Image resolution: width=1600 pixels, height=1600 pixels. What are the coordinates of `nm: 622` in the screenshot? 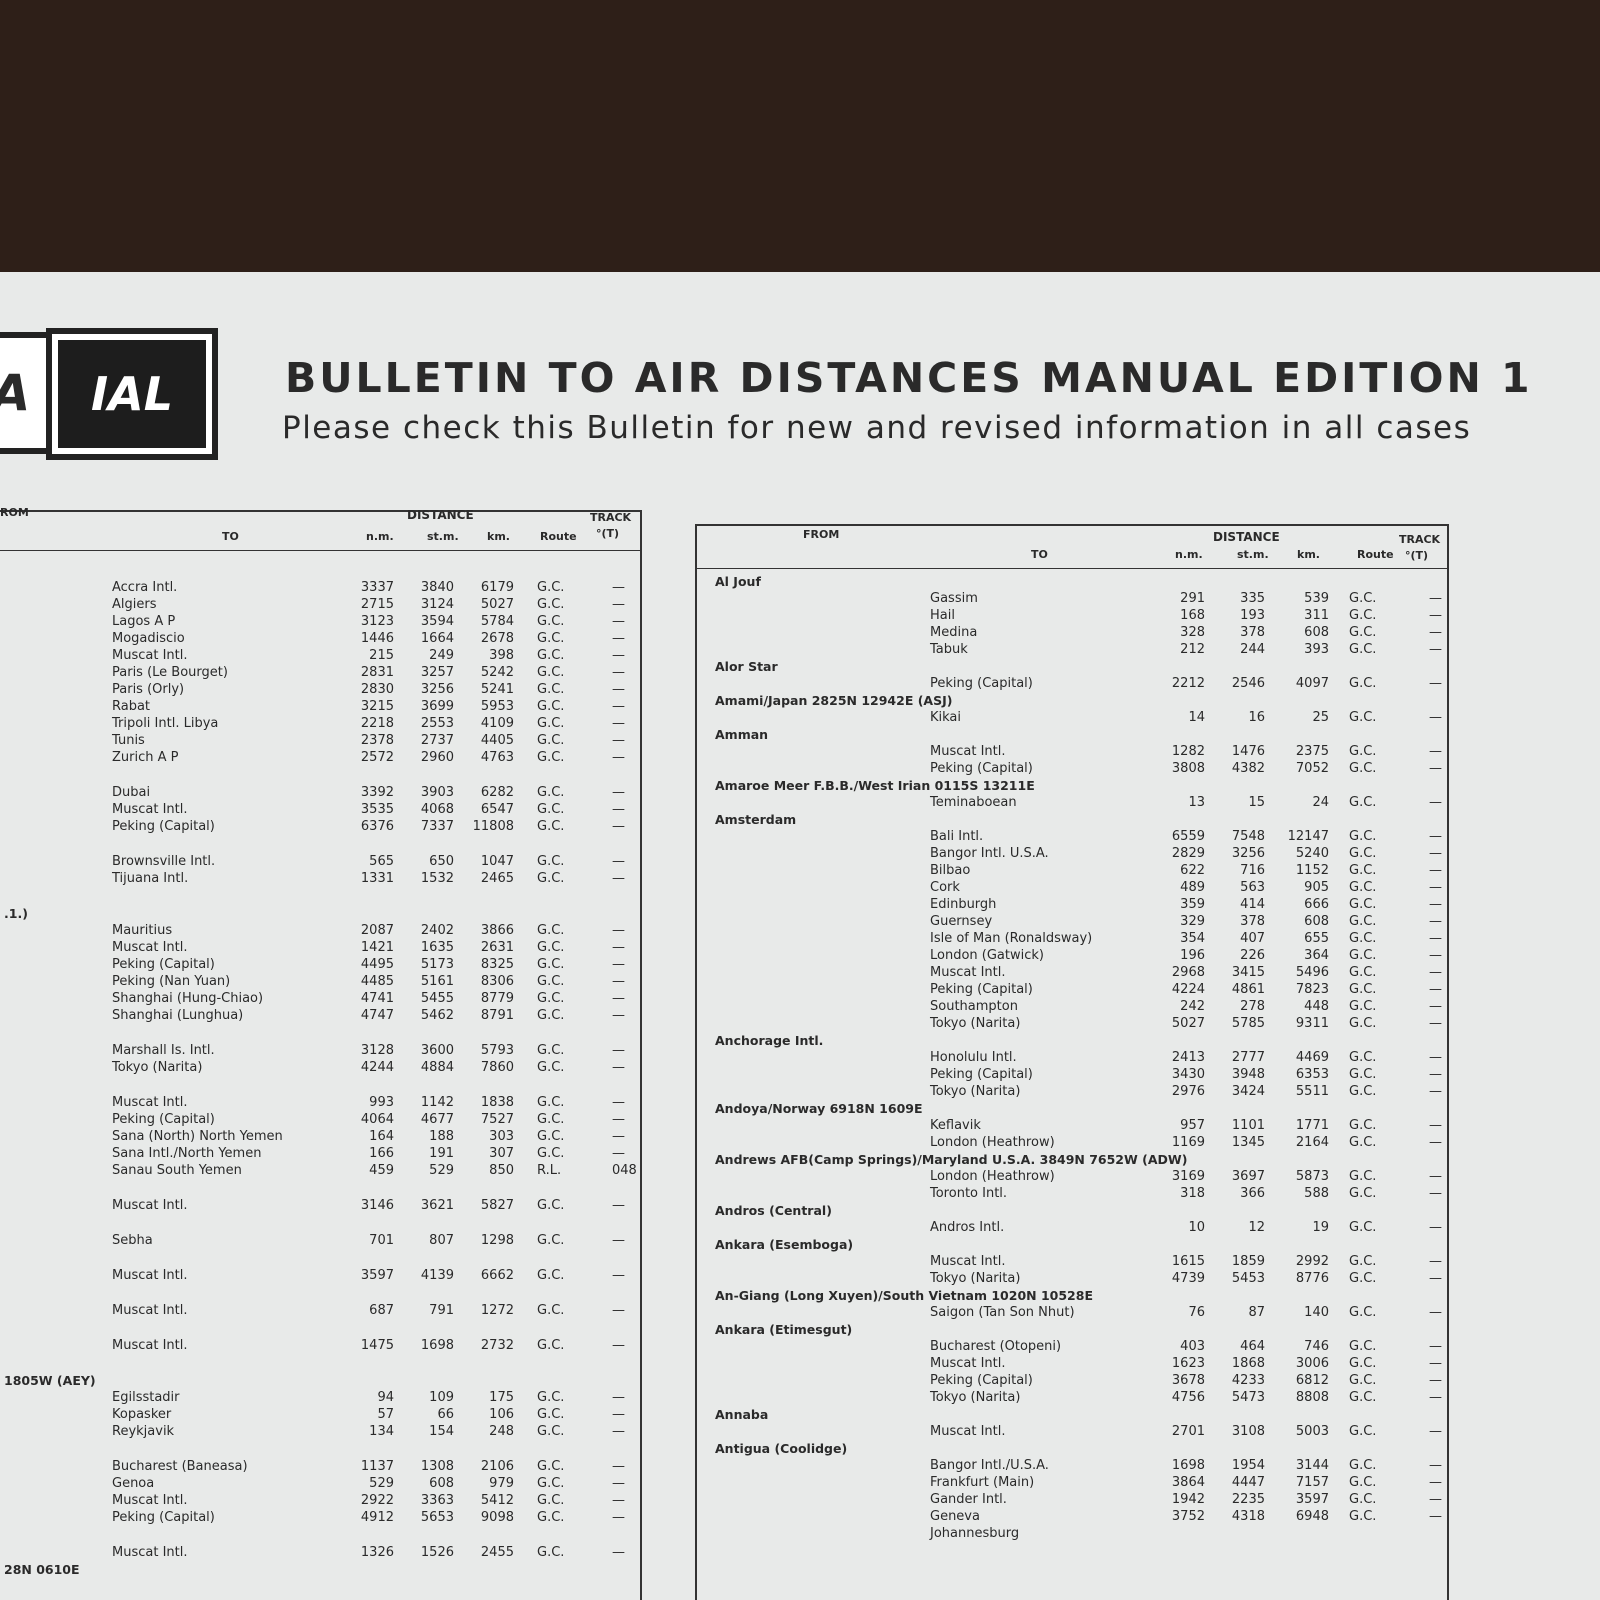 It's located at (1192, 870).